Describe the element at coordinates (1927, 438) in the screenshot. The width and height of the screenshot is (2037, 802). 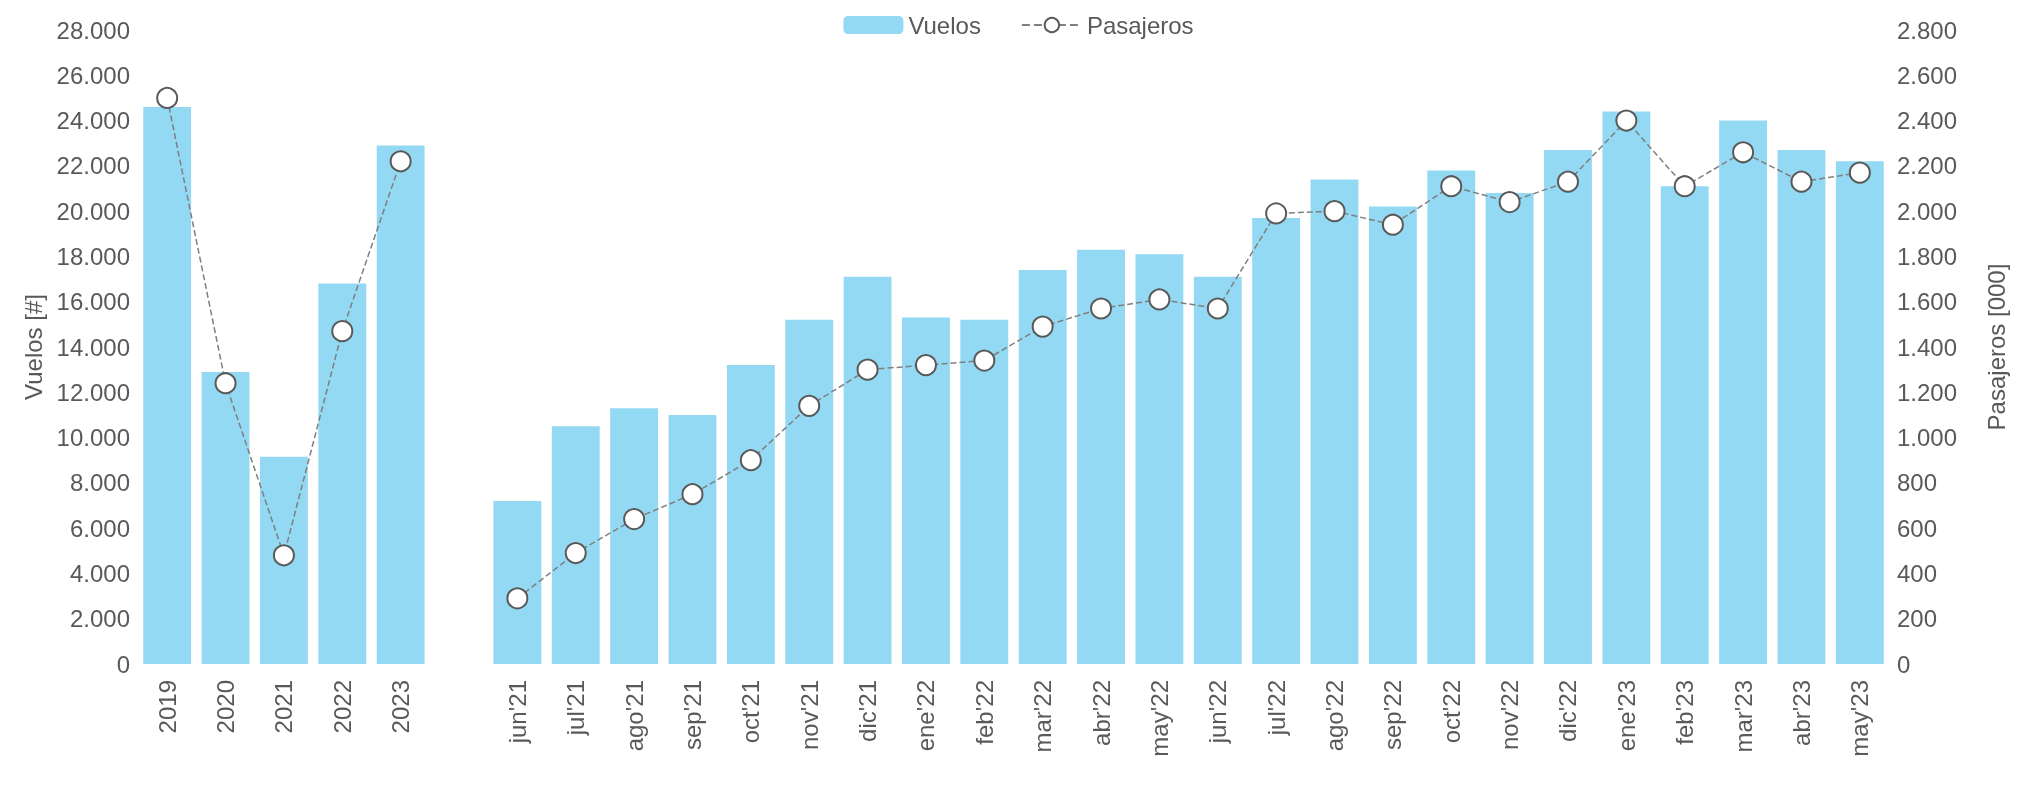
I see `y2-tick-label: 1.000` at that location.